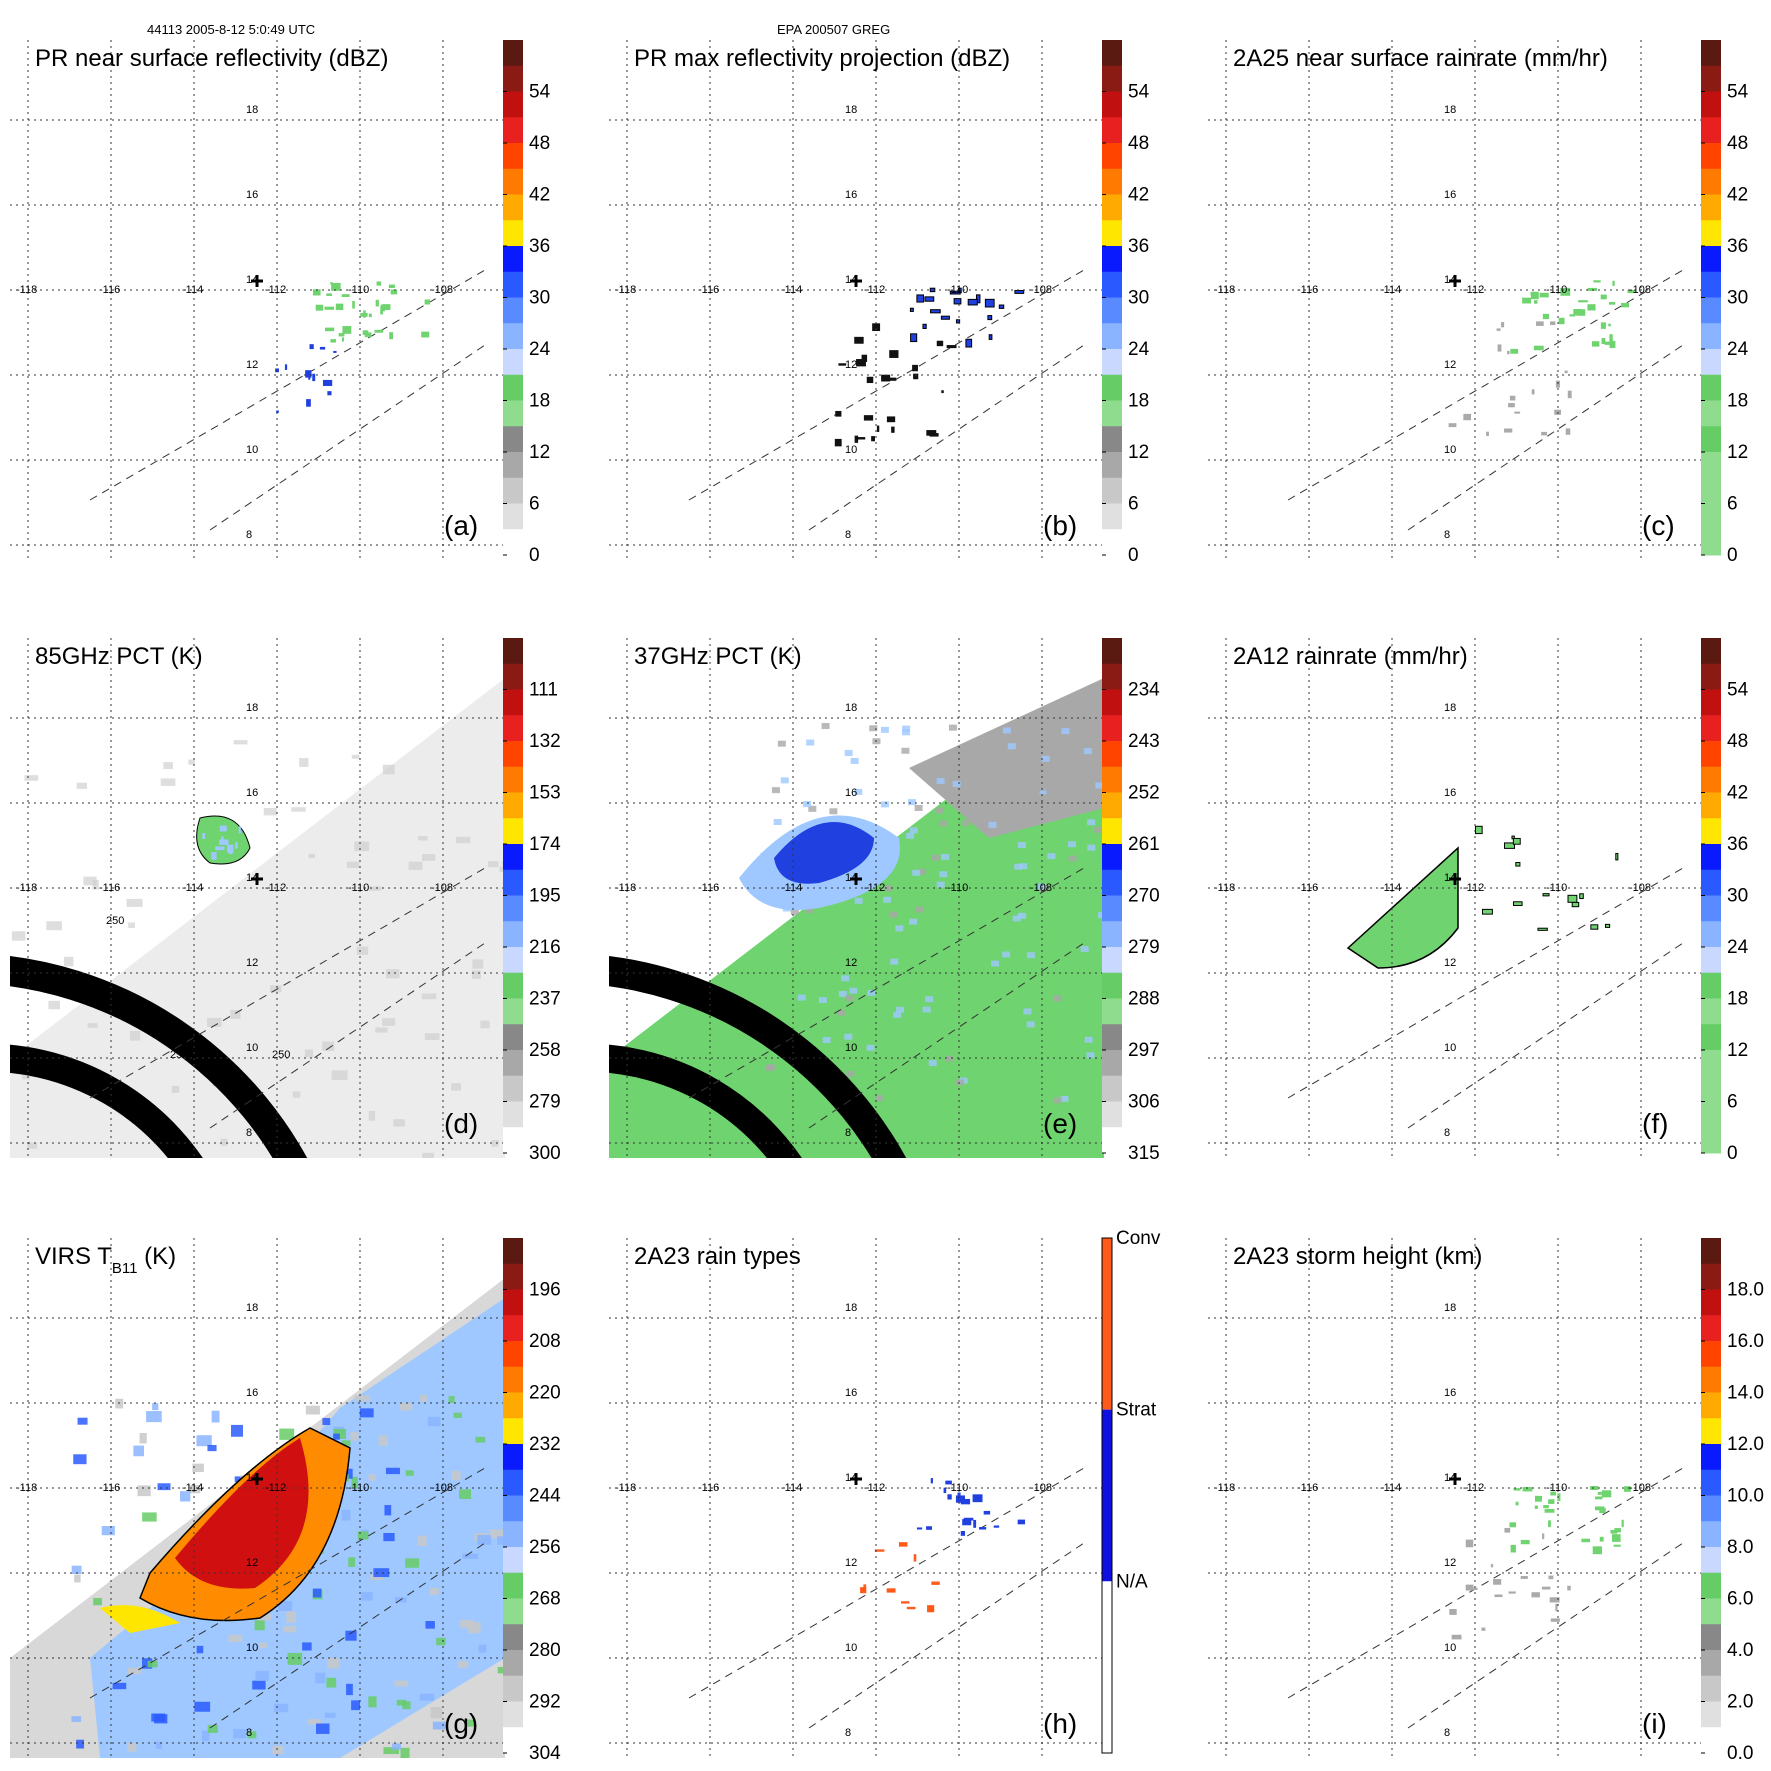 The height and width of the screenshot is (1771, 1771). What do you see at coordinates (1740, 1650) in the screenshot?
I see `colorbar-tick: 4.0` at bounding box center [1740, 1650].